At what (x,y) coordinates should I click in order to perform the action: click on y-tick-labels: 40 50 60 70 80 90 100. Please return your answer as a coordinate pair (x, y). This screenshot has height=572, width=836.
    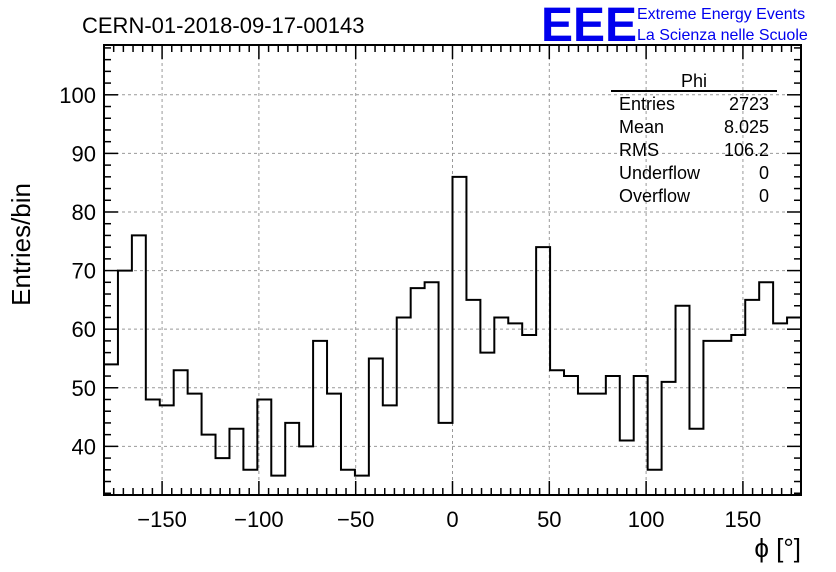
    Looking at the image, I should click on (77, 271).